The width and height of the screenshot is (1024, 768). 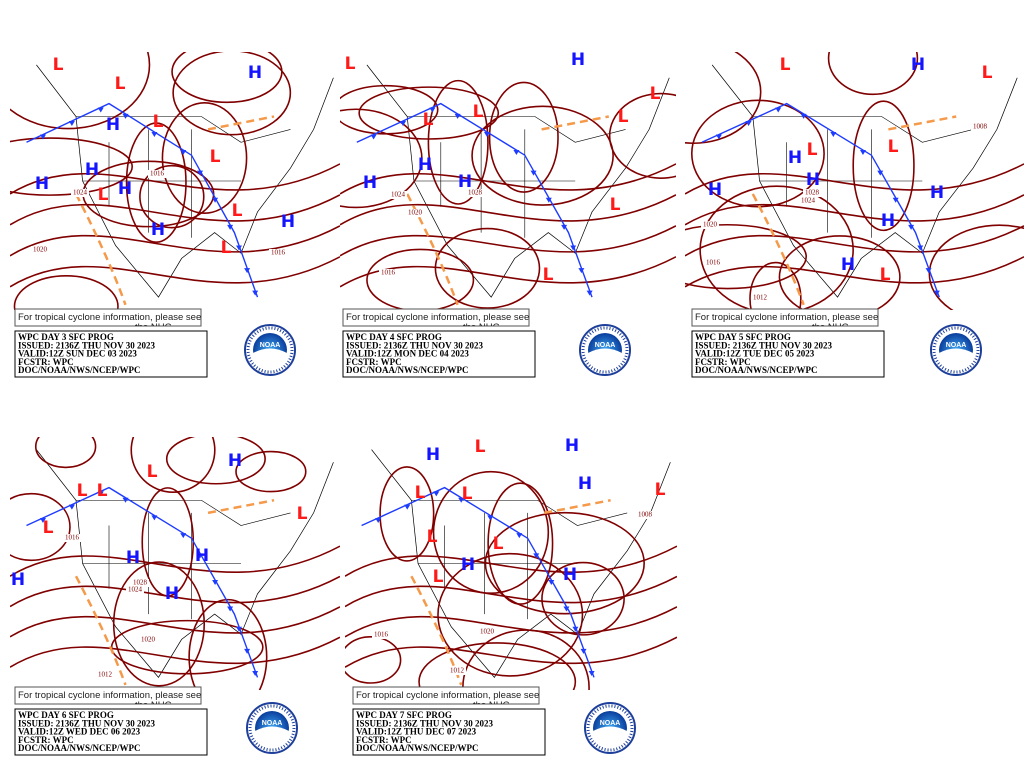 What do you see at coordinates (610, 737) in the screenshot?
I see `logo-wave` at bounding box center [610, 737].